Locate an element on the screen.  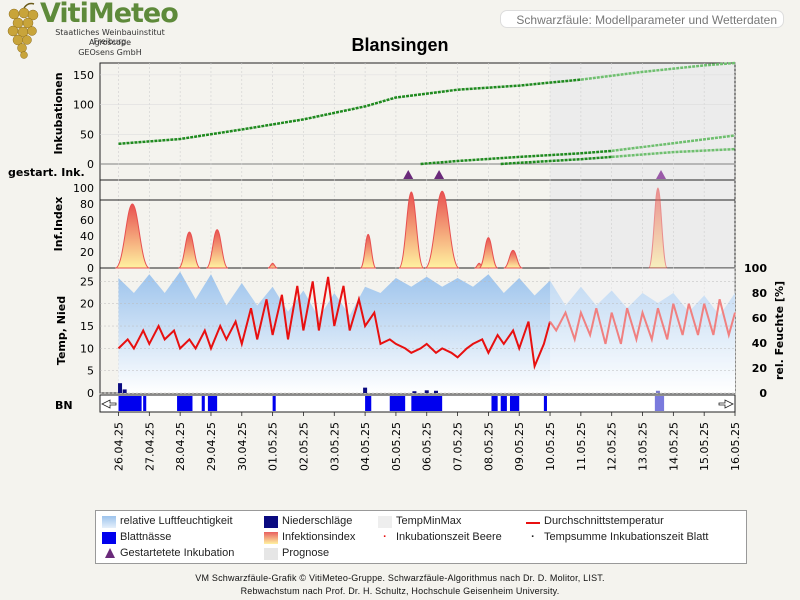
legend-label: Inkubationszeit Beere is located at coordinates (449, 537).